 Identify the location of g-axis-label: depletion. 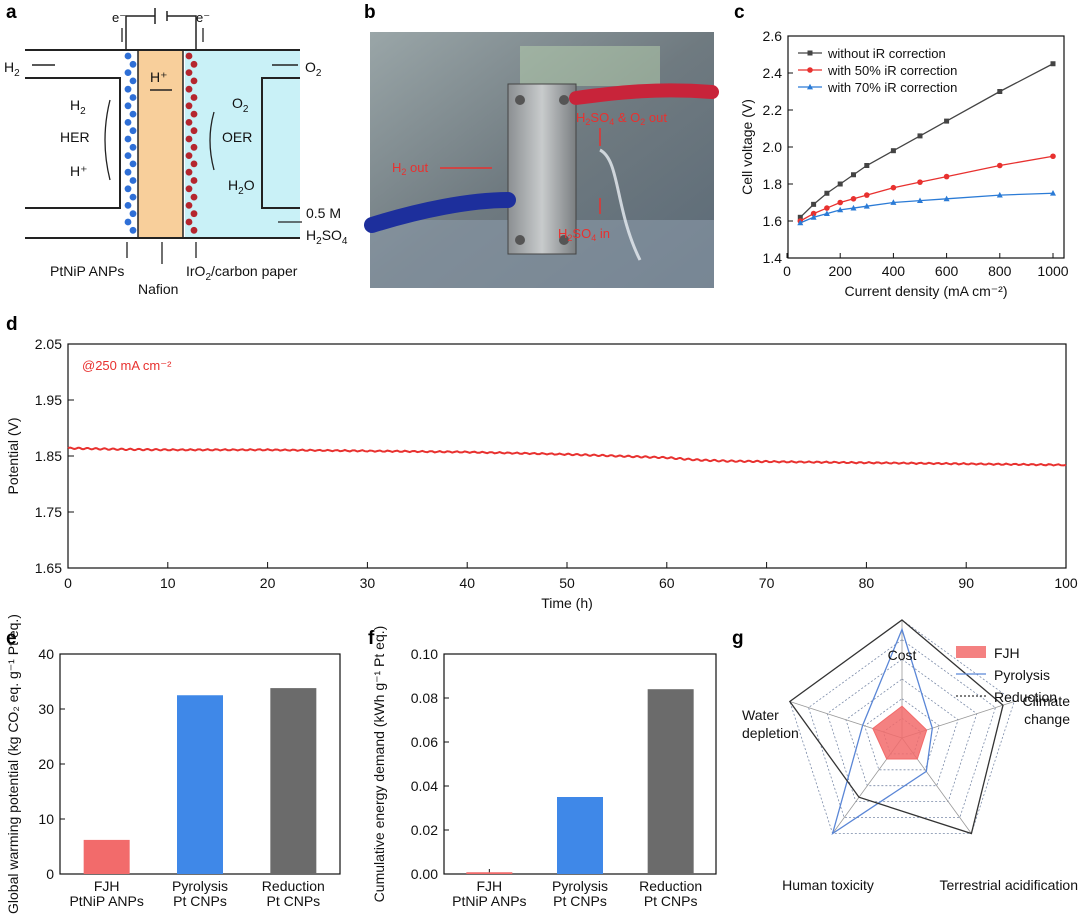
(770, 733).